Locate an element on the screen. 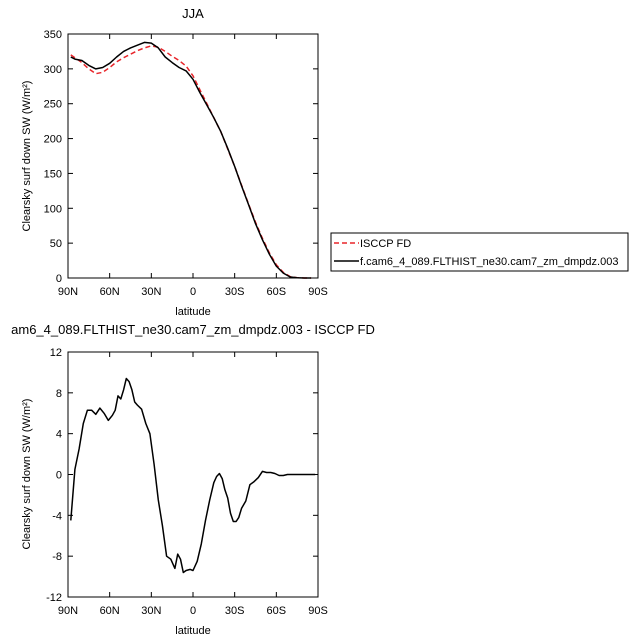 This screenshot has width=633, height=641. bottom-series-group is located at coordinates (193, 475).